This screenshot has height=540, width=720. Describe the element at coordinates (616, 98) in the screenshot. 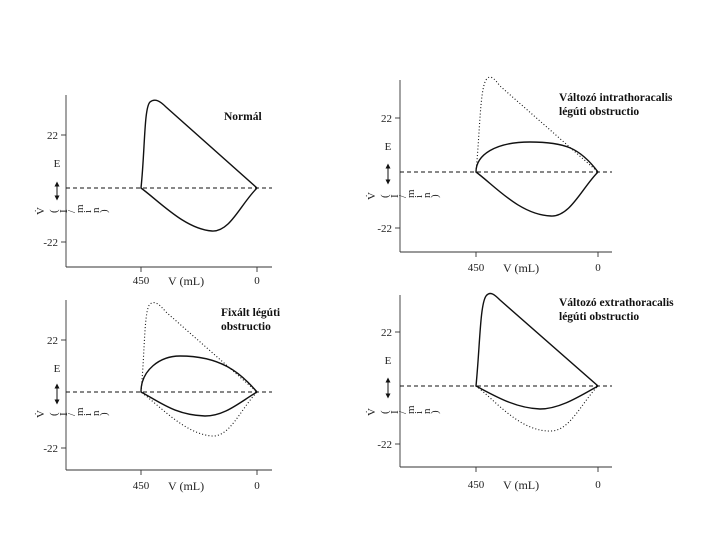

I see `panel-title: Változó intrathoracalis` at that location.